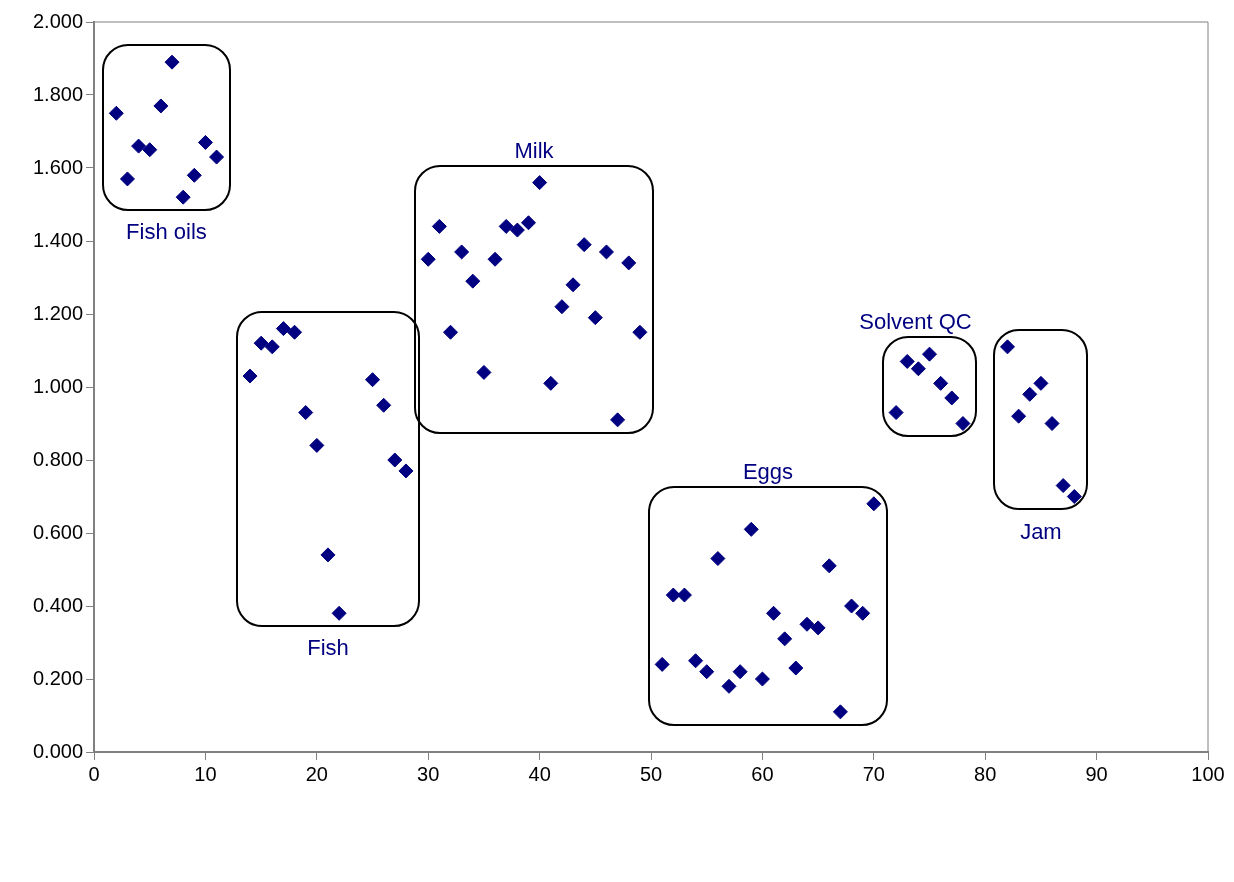 The height and width of the screenshot is (882, 1234). I want to click on x-tick-label: 100, so click(1208, 773).